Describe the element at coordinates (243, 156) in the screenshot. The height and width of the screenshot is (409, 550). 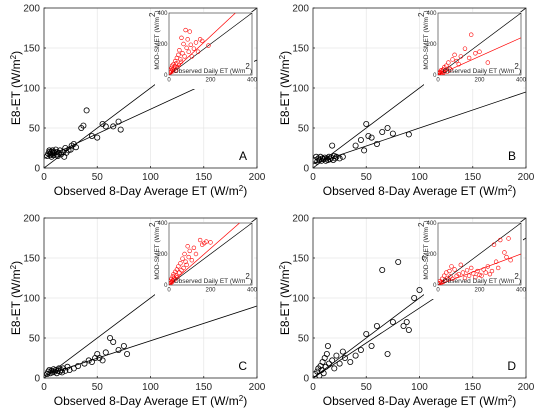
I see `panel-letter: A` at that location.